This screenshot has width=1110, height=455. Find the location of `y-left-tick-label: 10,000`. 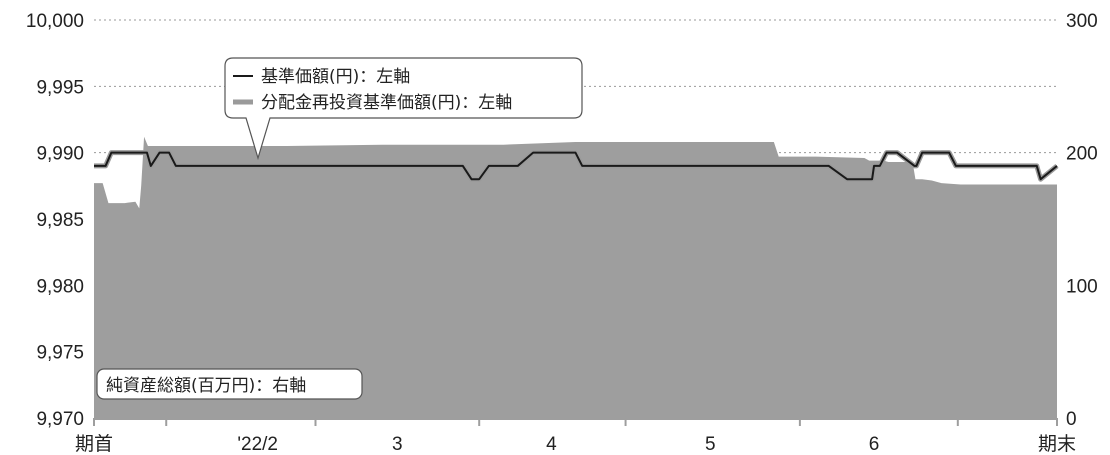

y-left-tick-label: 10,000 is located at coordinates (55, 21).